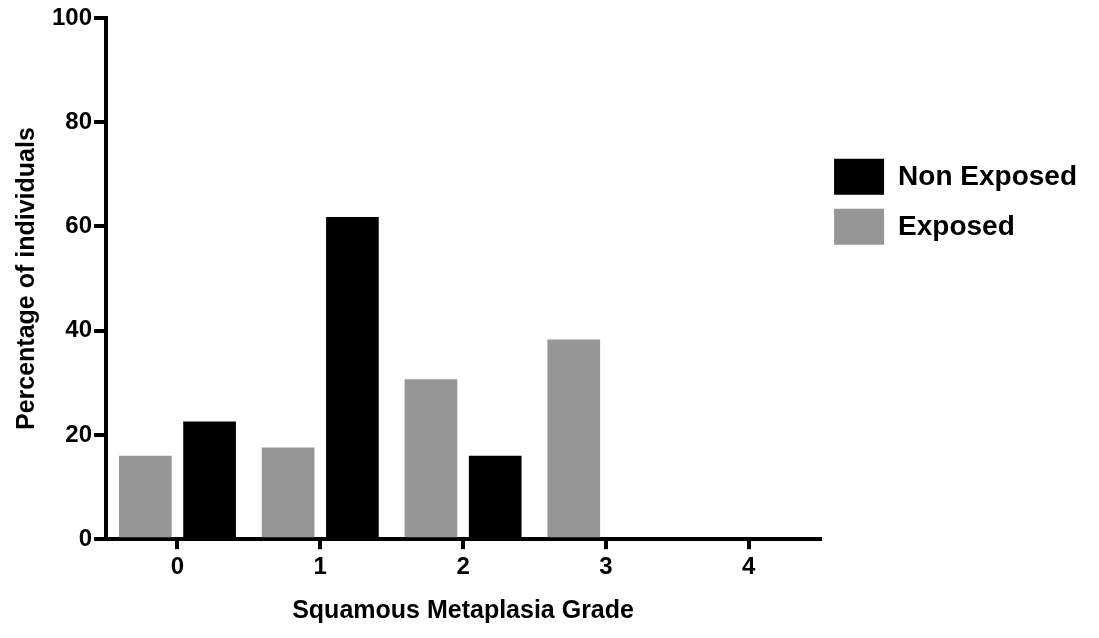 The image size is (1099, 638). What do you see at coordinates (24, 279) in the screenshot?
I see `y-axis-title: Percentage of individuals` at bounding box center [24, 279].